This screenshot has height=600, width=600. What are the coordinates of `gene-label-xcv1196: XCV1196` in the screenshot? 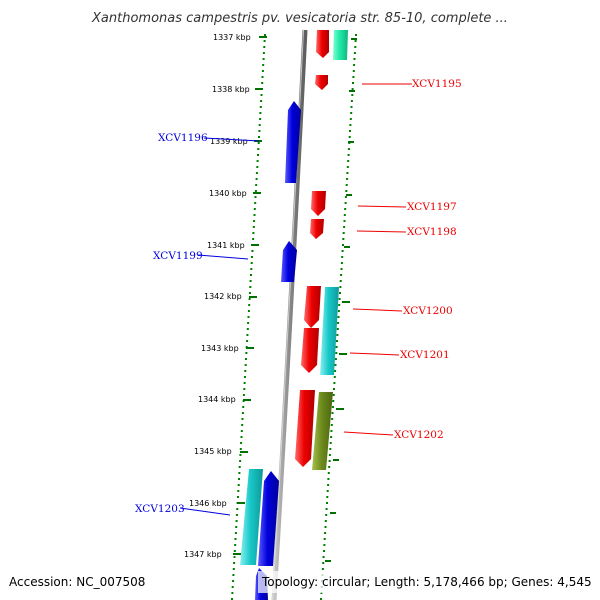 It's located at (183, 138).